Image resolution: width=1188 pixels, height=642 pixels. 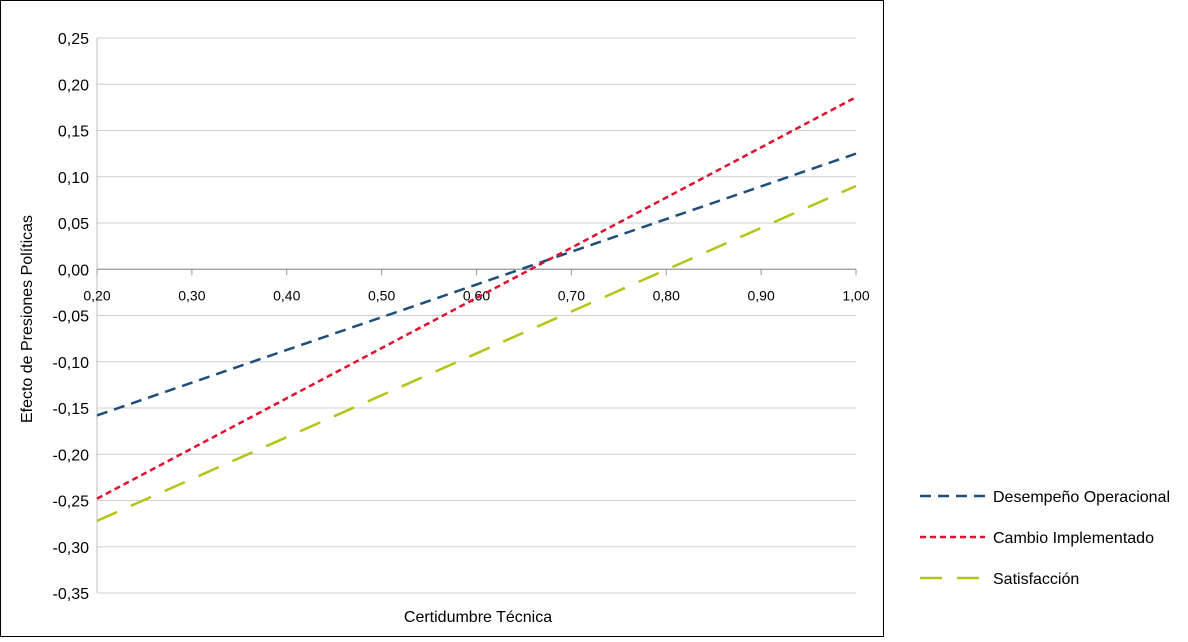 What do you see at coordinates (381, 295) in the screenshot?
I see `x-tick-label: 0,50` at bounding box center [381, 295].